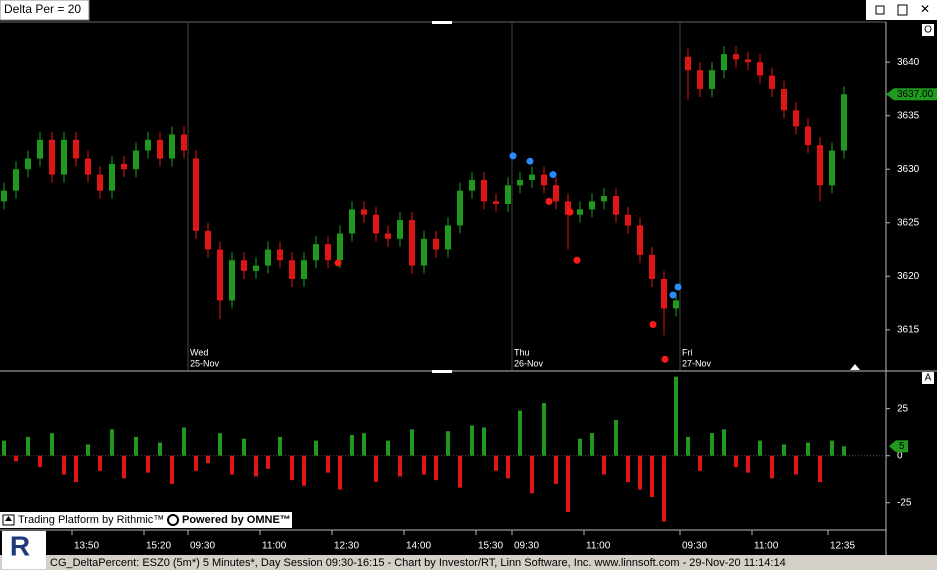 The width and height of the screenshot is (937, 570). What do you see at coordinates (908, 276) in the screenshot?
I see `y-tick-label: 3620` at bounding box center [908, 276].